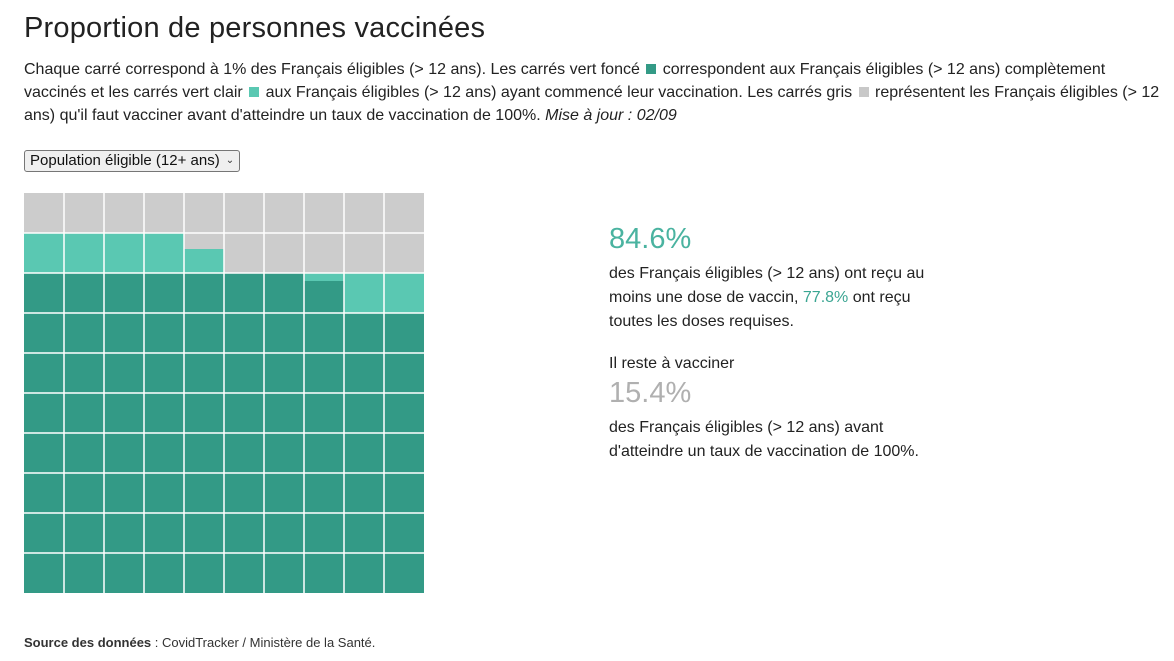 The height and width of the screenshot is (661, 1174). Describe the element at coordinates (263, 642) in the screenshot. I see `source-text: : CovidTracker / Ministère de la Santé.` at that location.